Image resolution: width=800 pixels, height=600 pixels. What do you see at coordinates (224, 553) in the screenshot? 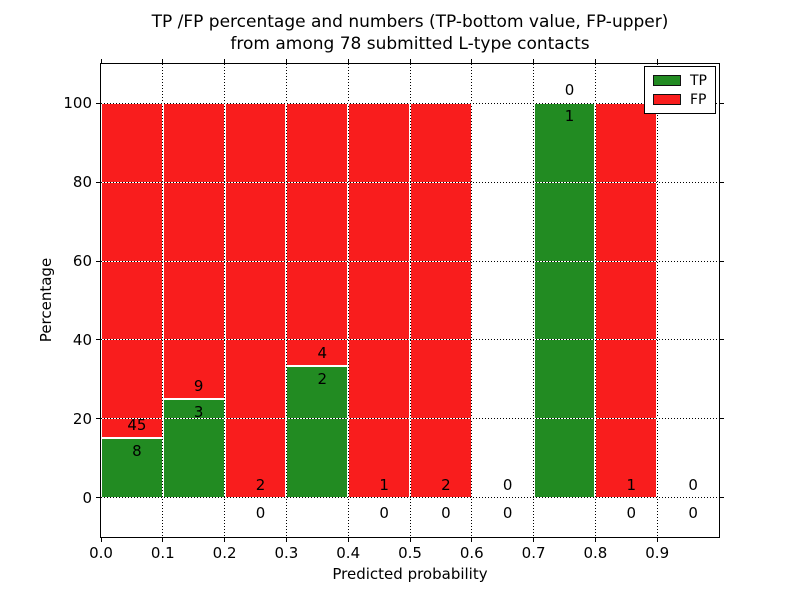
I see `x-tick-label: 0.2` at bounding box center [224, 553].